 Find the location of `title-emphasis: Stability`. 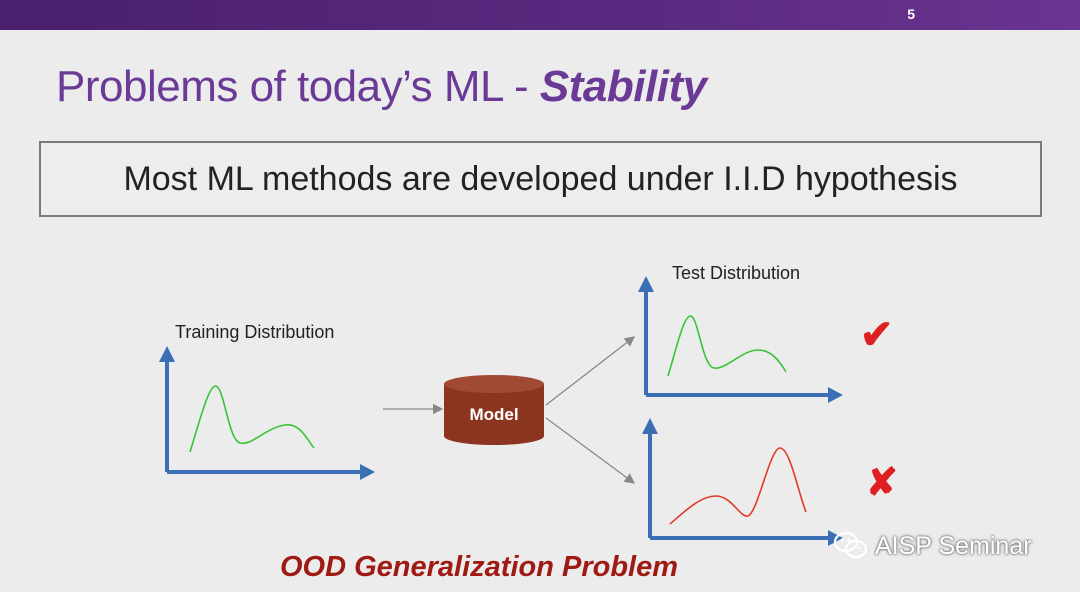

title-emphasis: Stability is located at coordinates (623, 86).